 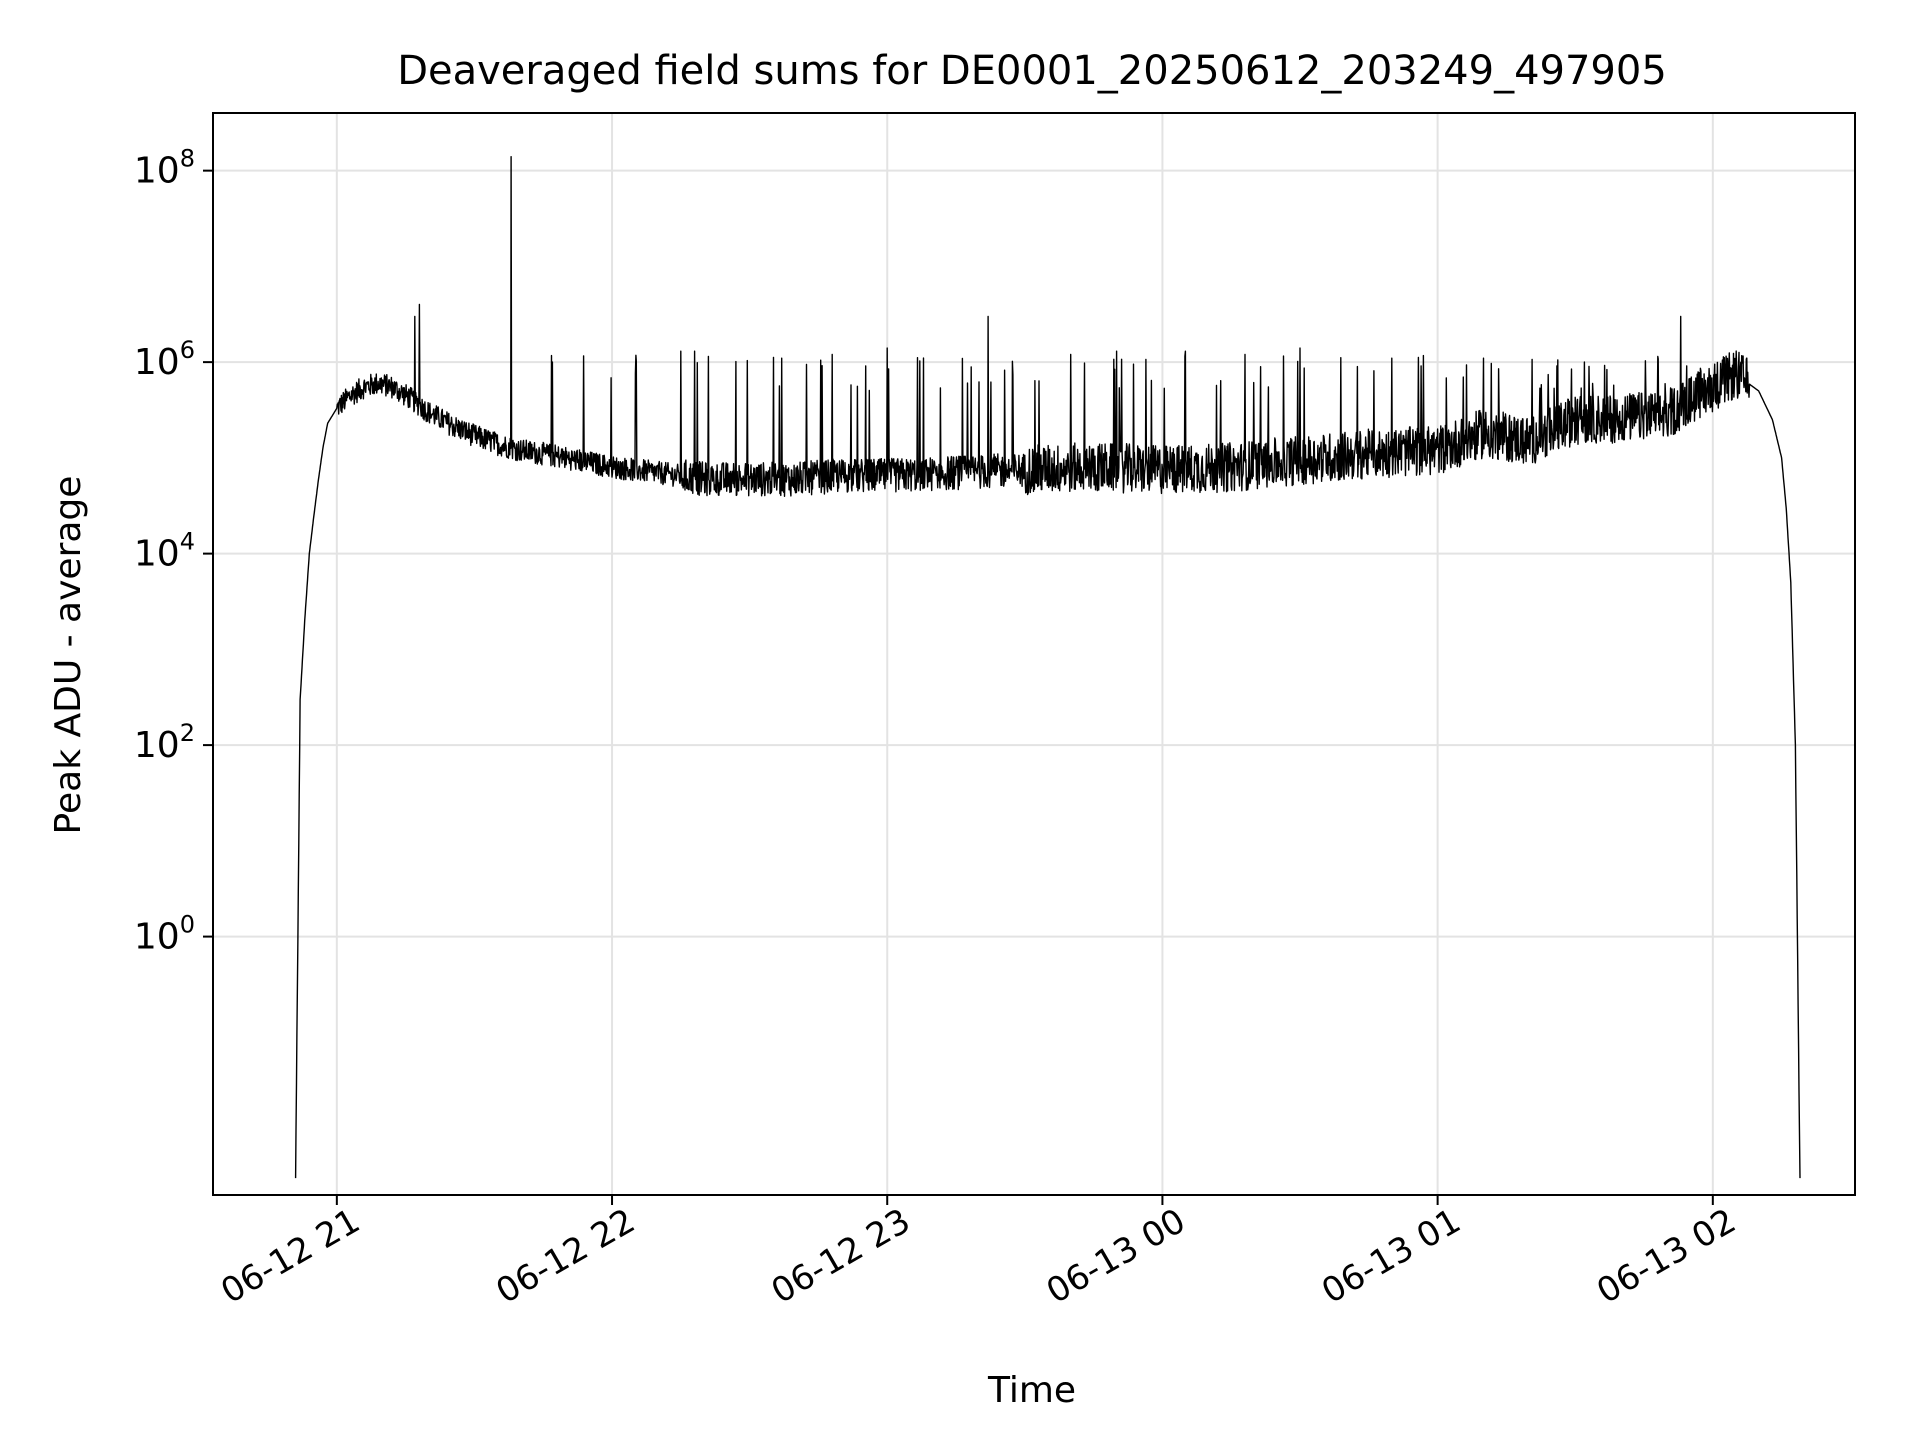 What do you see at coordinates (187, 542) in the screenshot?
I see `y-tick-label-exponent: 4` at bounding box center [187, 542].